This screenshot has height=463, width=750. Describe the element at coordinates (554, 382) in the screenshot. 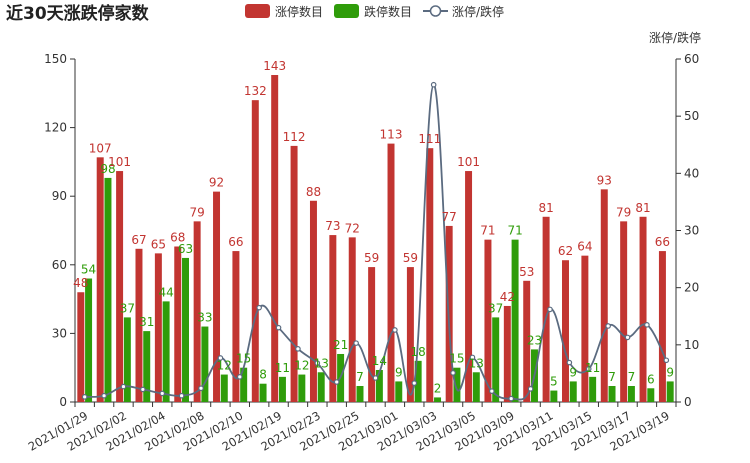

I see `data-label-down: 5` at that location.